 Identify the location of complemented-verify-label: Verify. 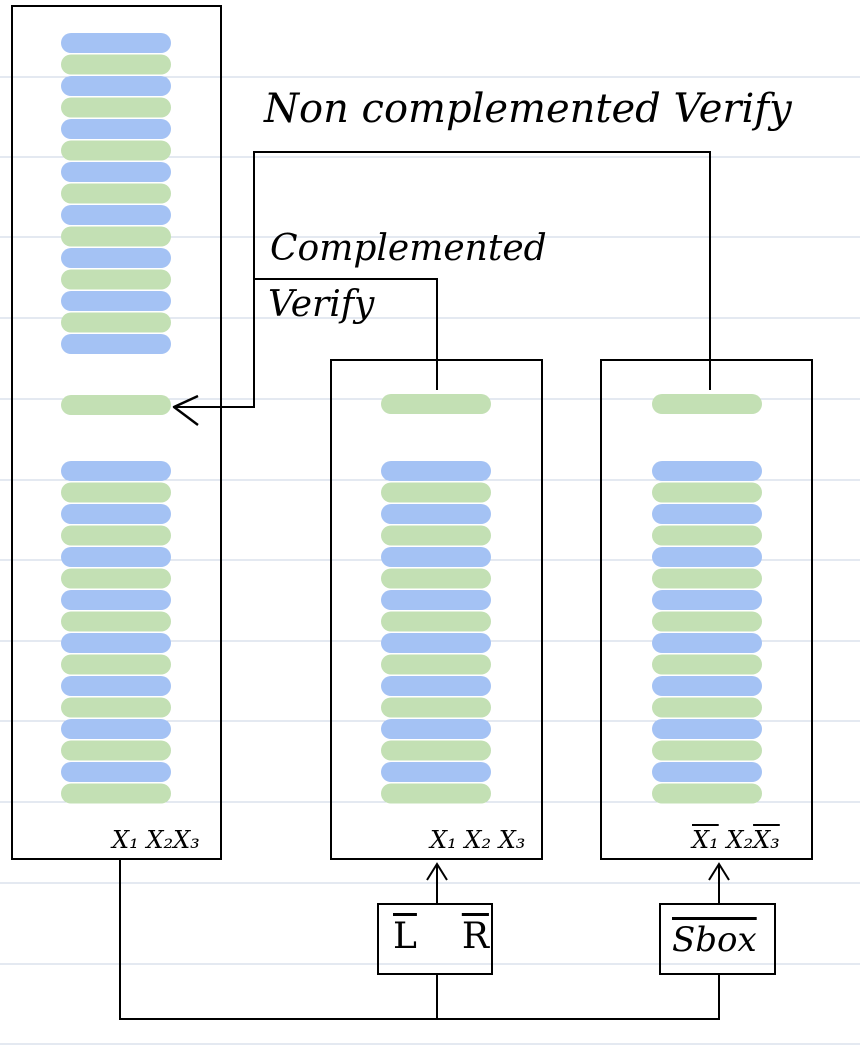
(321, 304).